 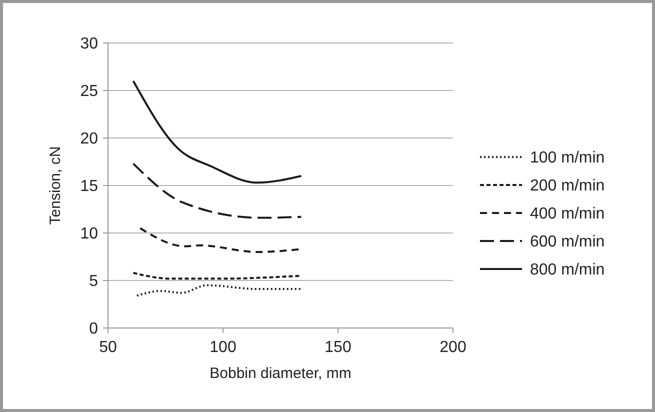 What do you see at coordinates (89, 234) in the screenshot?
I see `y-tick-label: 10` at bounding box center [89, 234].